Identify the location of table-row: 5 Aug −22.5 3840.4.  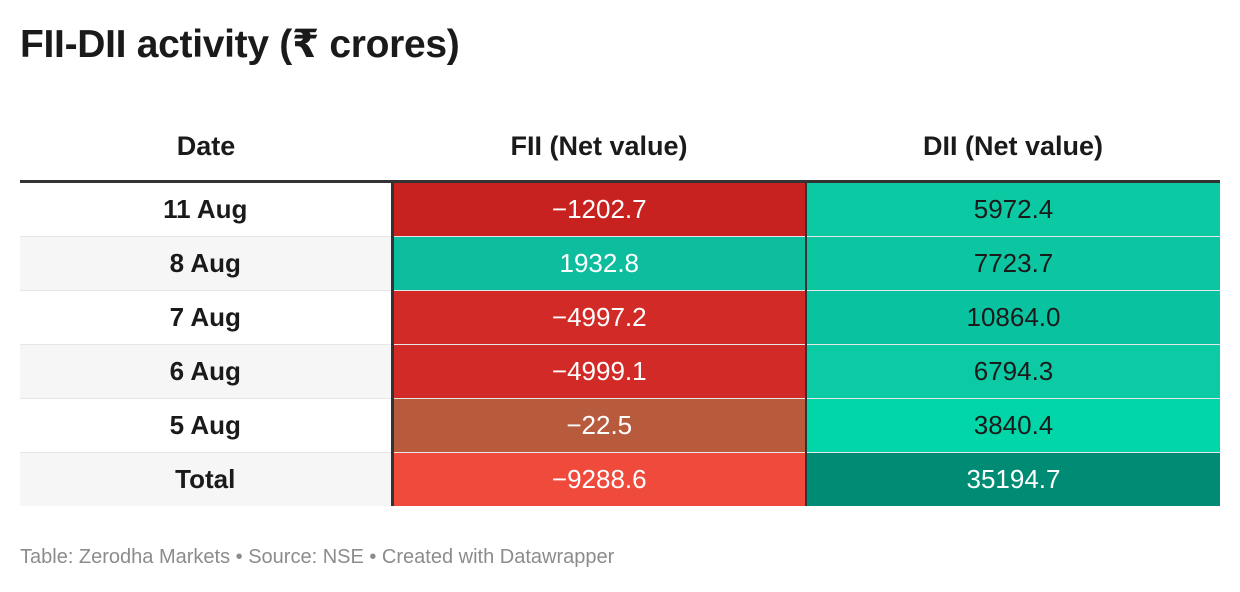
(620, 425).